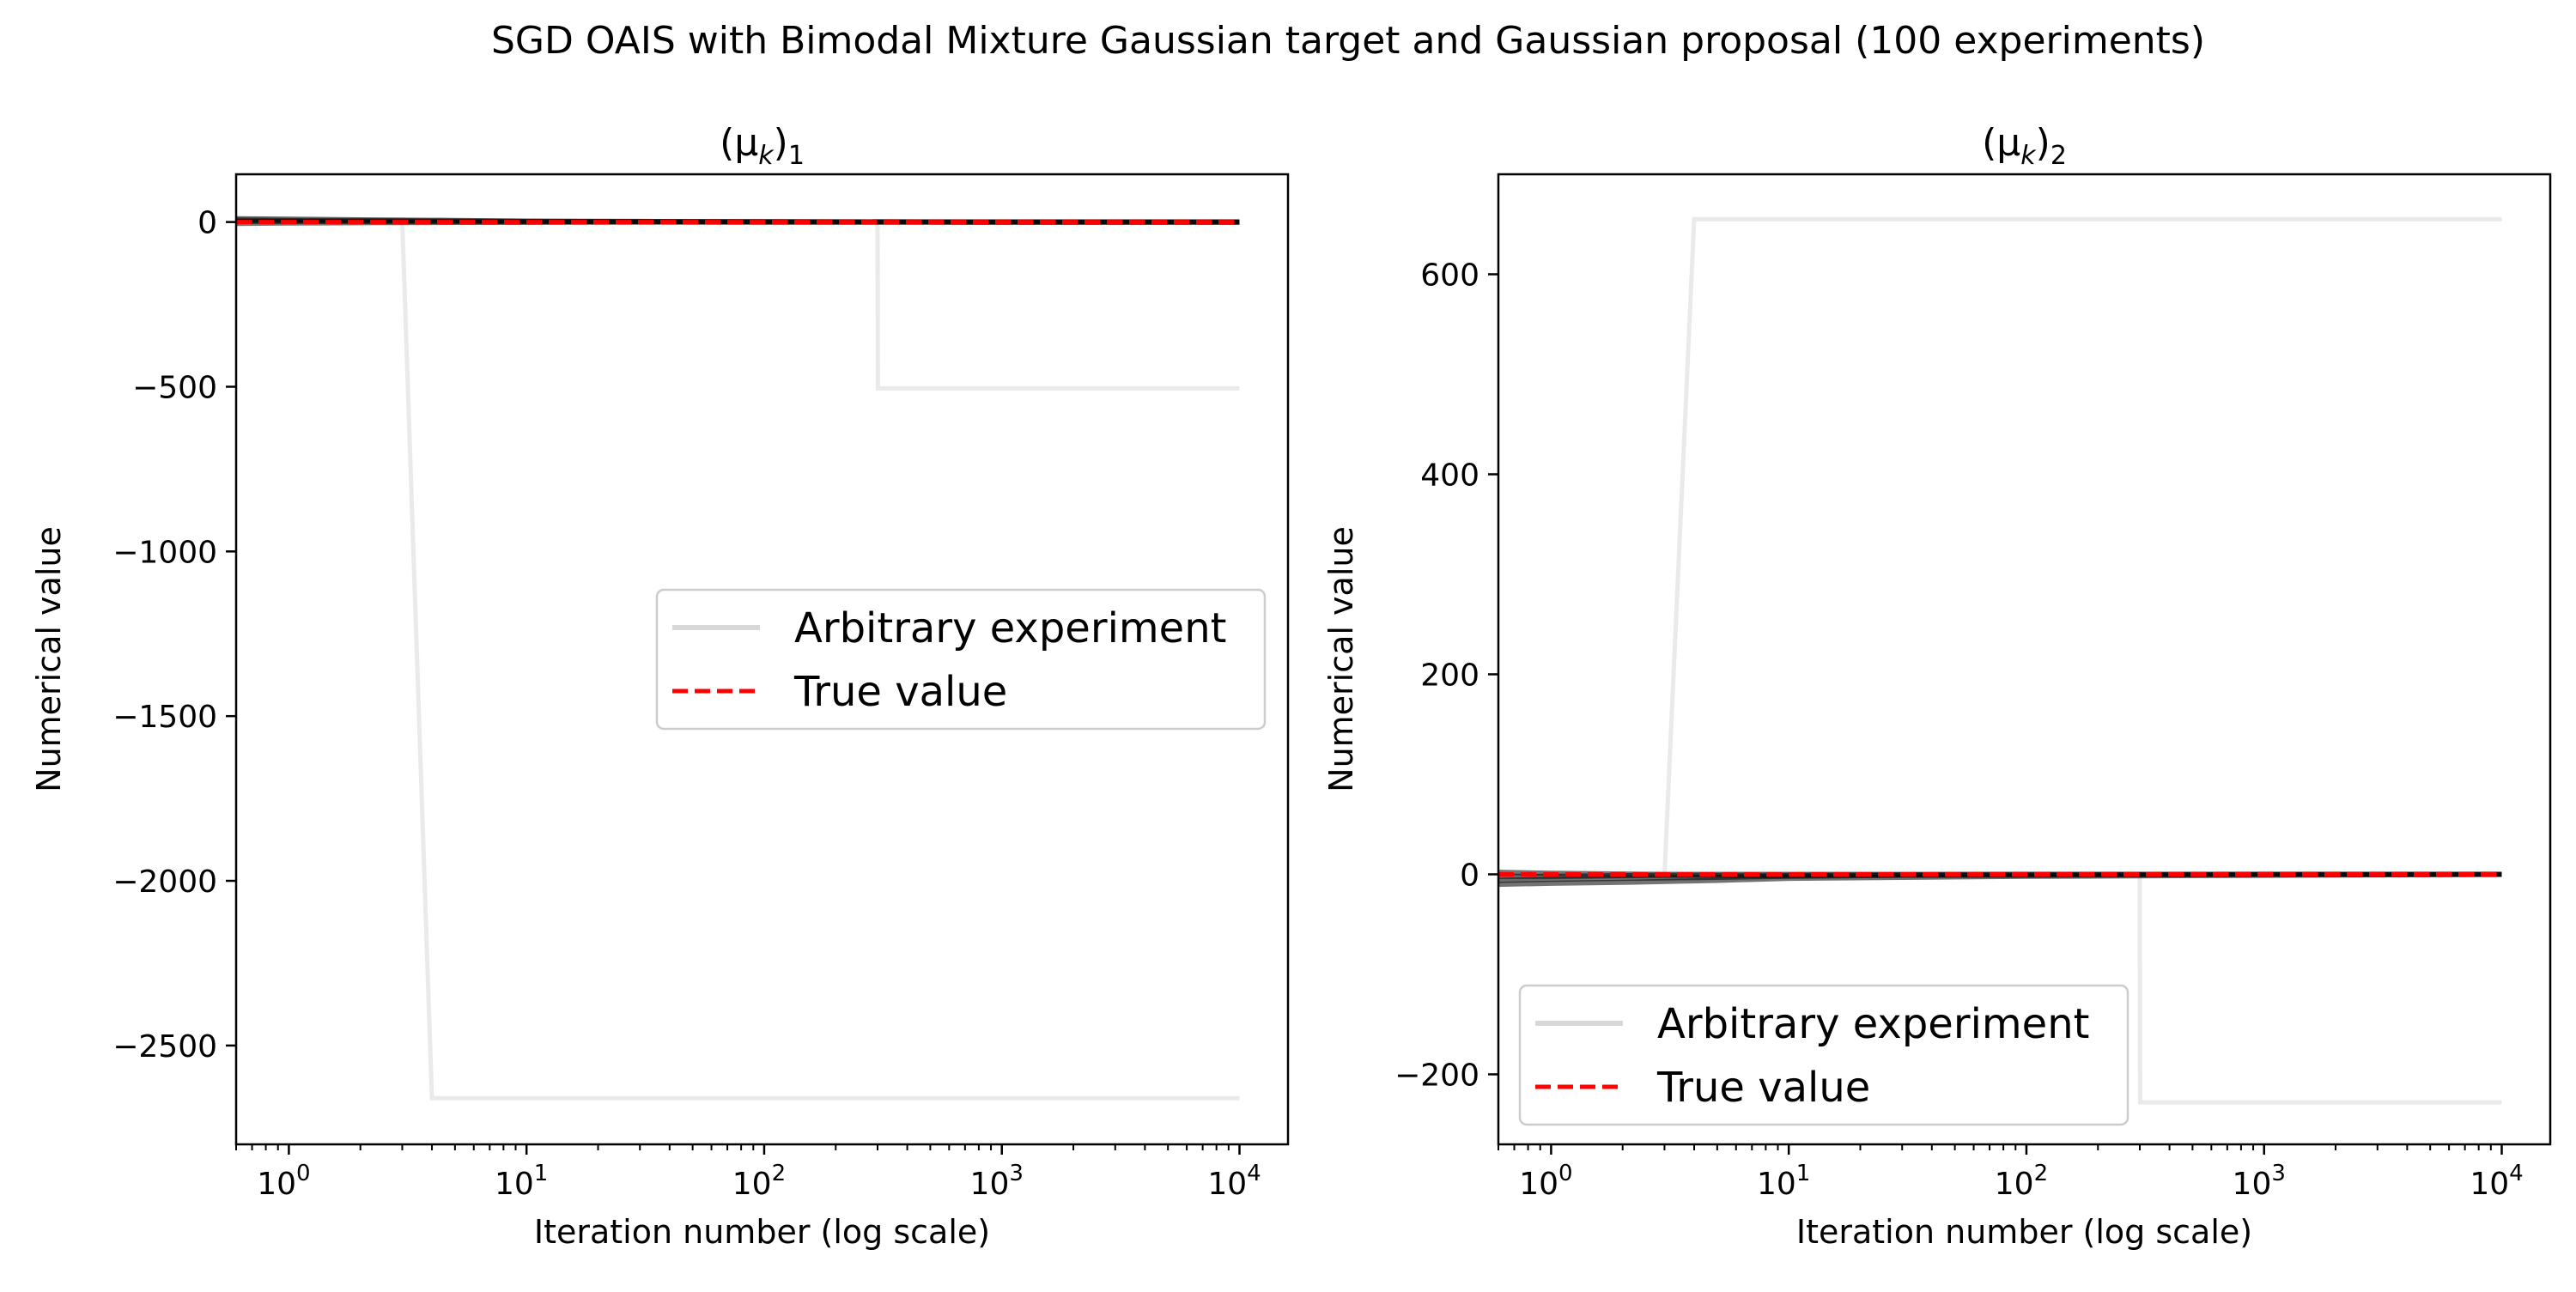 This screenshot has height=1292, width=2576. I want to click on y-tick-label: 600, so click(1449, 275).